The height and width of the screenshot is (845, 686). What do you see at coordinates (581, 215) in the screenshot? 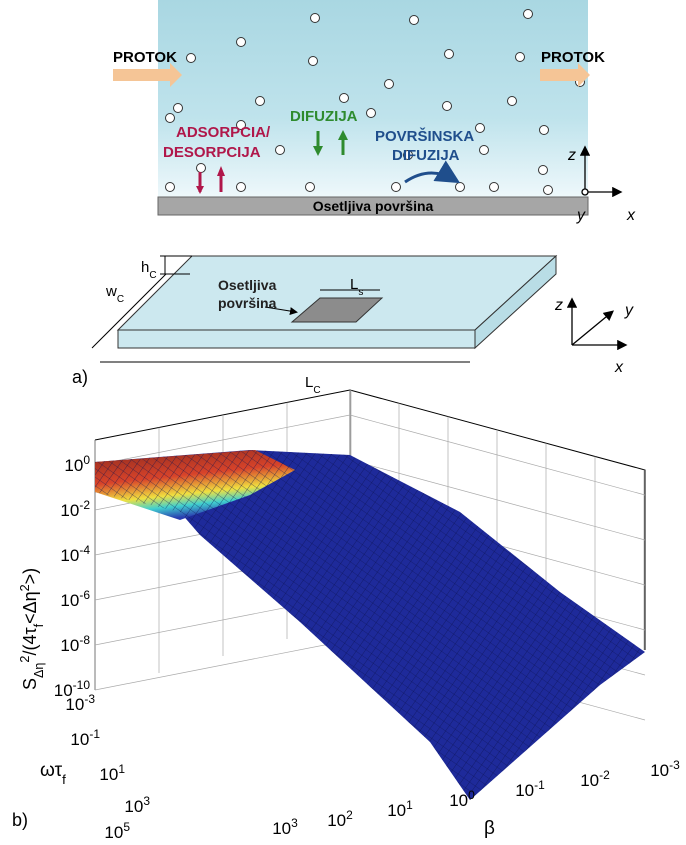
I see `axis-y: y` at bounding box center [581, 215].